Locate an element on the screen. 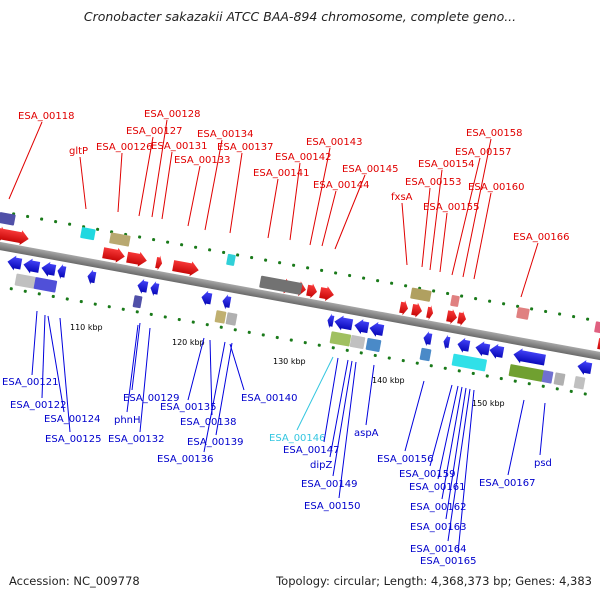 The width and height of the screenshot is (600, 600). reverse-gene-label: ESA_00124 is located at coordinates (72, 419).